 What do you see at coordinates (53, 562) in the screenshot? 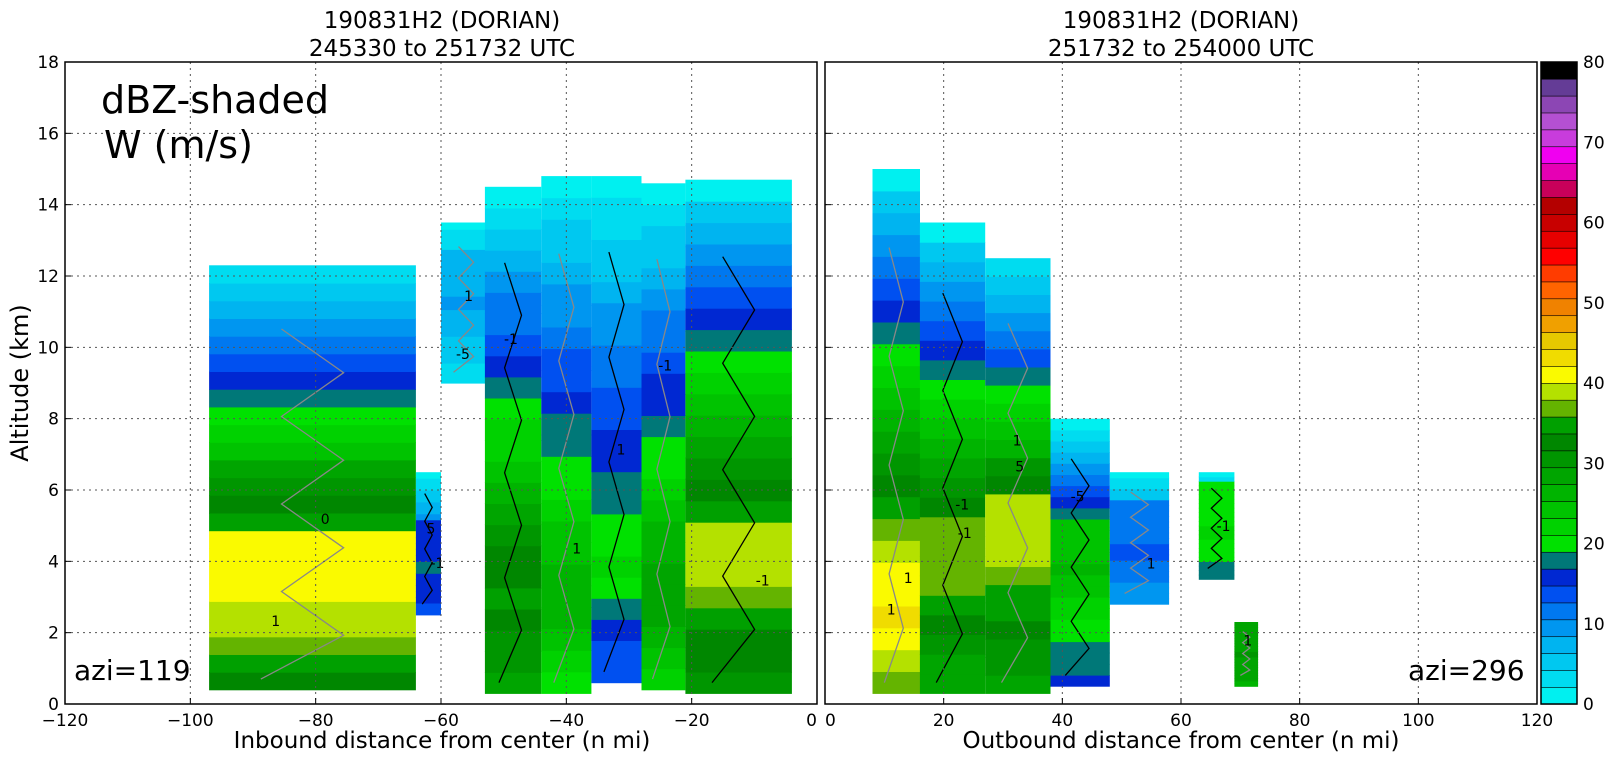
I see `y-tick-label: 4` at bounding box center [53, 562].